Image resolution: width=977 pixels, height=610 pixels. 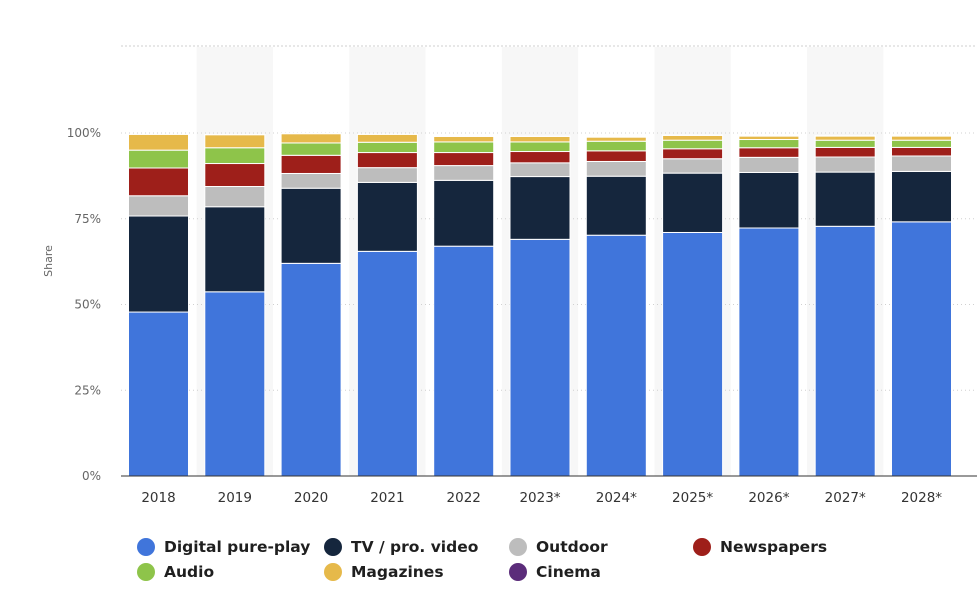 I want to click on legend-item: Cinema, so click(x=555, y=572).